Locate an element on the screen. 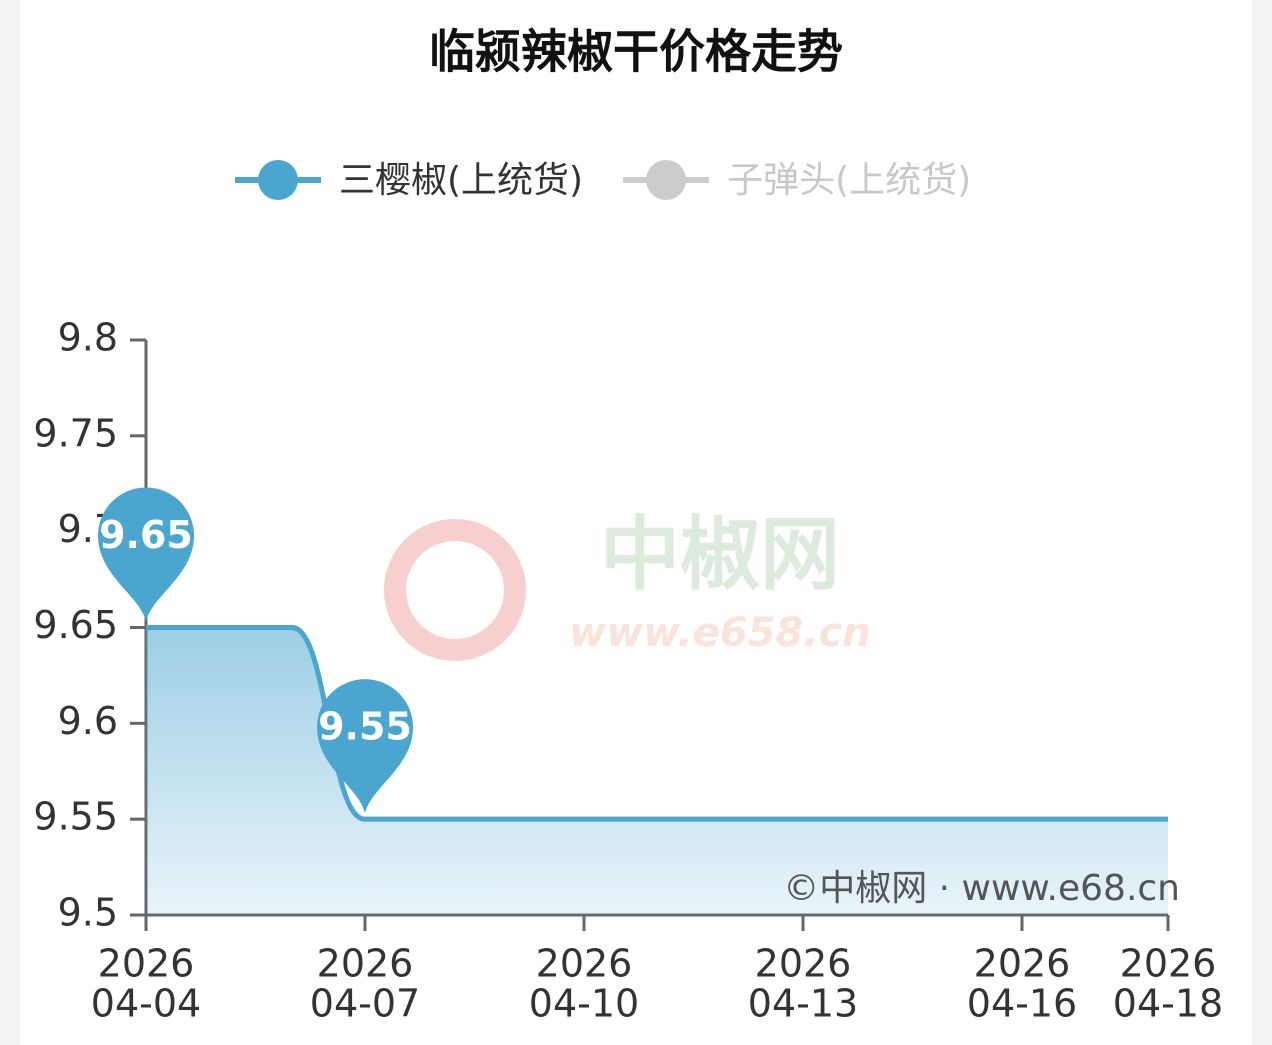 This screenshot has width=1272, height=1045. x-tick-label: 04-16 is located at coordinates (1022, 1004).